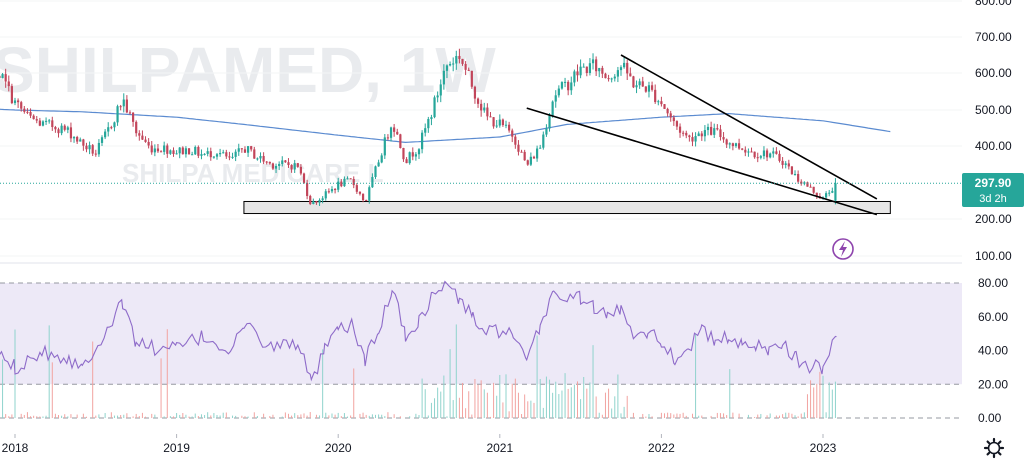 The image size is (1024, 463). I want to click on trendlines-layer, so click(702, 135).